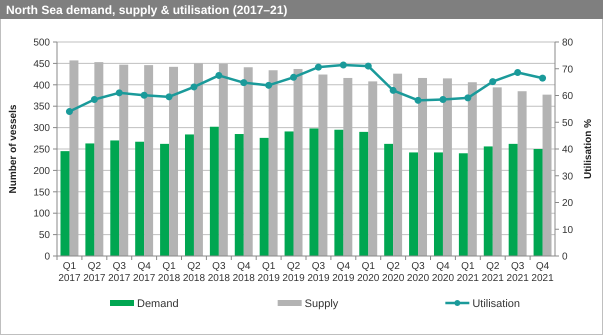 The width and height of the screenshot is (603, 335). What do you see at coordinates (568, 150) in the screenshot?
I see `y2-tick-label: 40` at bounding box center [568, 150].